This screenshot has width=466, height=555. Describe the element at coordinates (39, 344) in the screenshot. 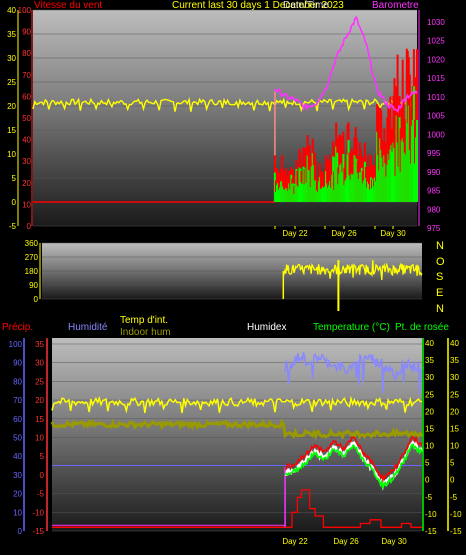

I see `bottom-temp-tick-label: 35` at that location.